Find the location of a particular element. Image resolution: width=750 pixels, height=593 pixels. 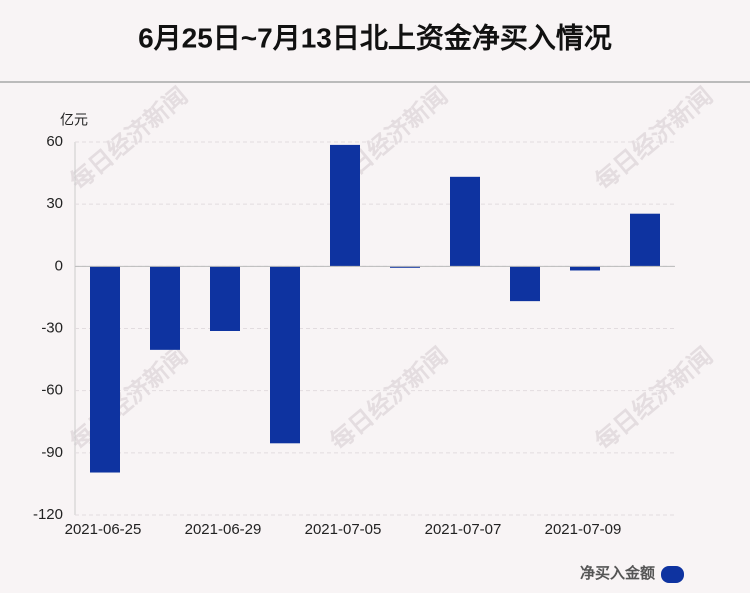

y-tick-label: -30 is located at coordinates (52, 327).